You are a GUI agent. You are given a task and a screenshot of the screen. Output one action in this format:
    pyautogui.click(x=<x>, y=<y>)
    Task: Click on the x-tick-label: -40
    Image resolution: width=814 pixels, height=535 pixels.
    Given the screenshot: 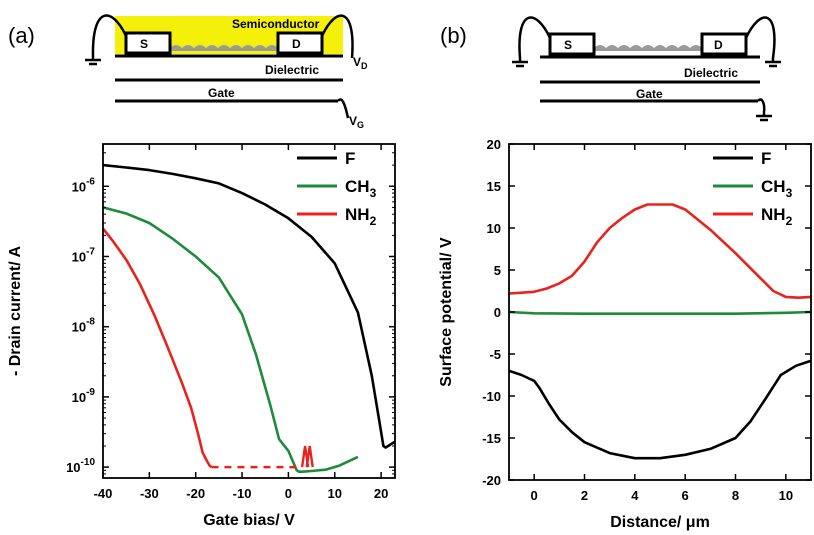 What is the action you would take?
    pyautogui.click(x=103, y=493)
    